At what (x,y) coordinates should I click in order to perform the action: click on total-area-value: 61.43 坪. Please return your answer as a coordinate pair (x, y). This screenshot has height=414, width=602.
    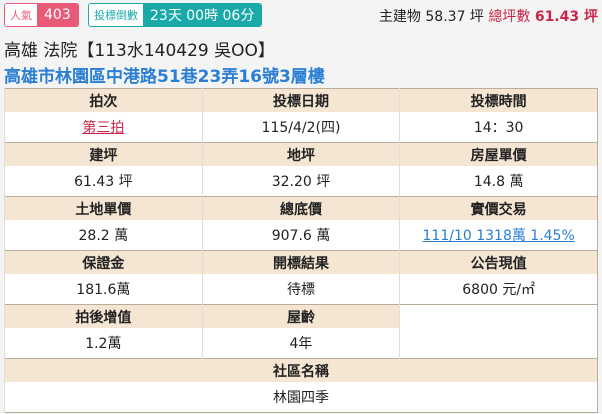
    Looking at the image, I should click on (566, 17).